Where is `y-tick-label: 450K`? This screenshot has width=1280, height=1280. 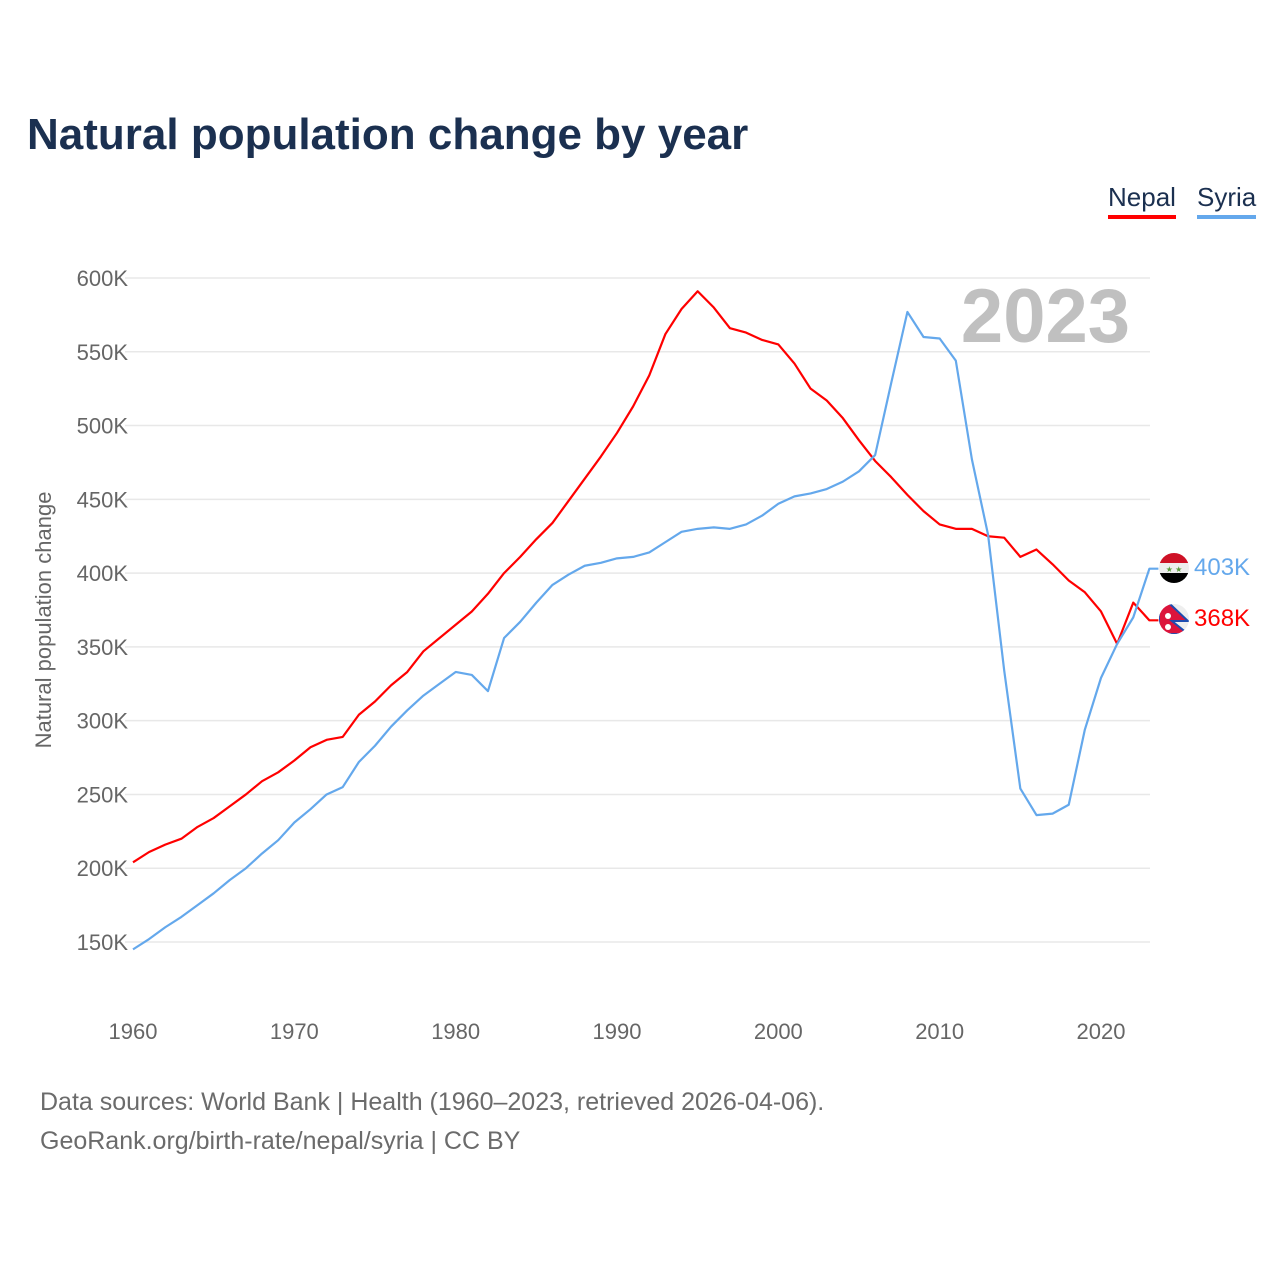
y-tick-label: 450K is located at coordinates (103, 499).